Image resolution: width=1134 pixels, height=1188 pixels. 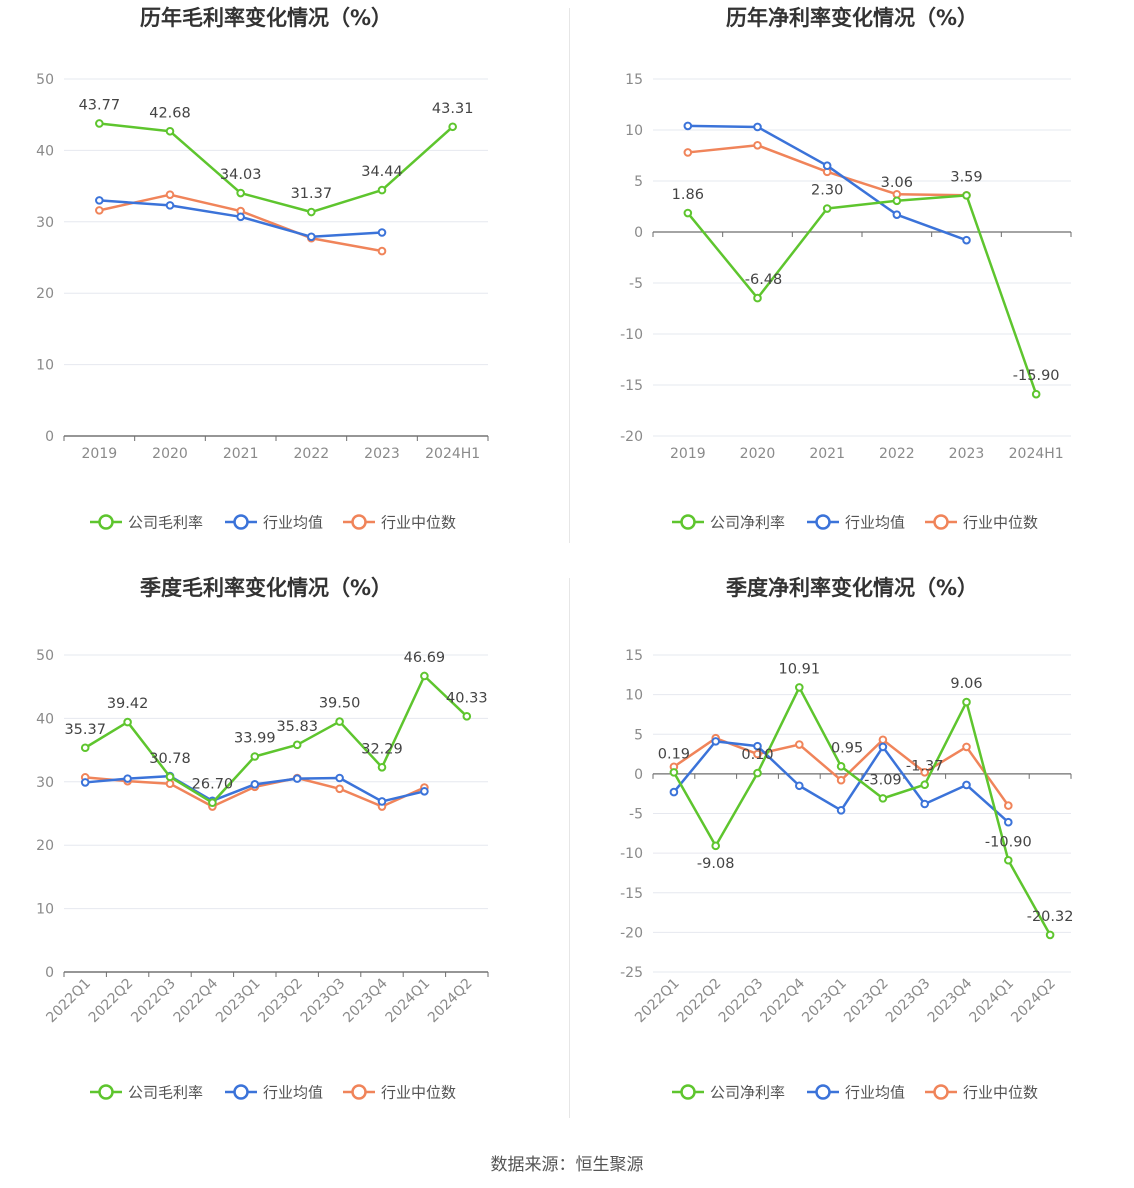 What do you see at coordinates (638, 735) in the screenshot?
I see `y-tick-label: 5` at bounding box center [638, 735].